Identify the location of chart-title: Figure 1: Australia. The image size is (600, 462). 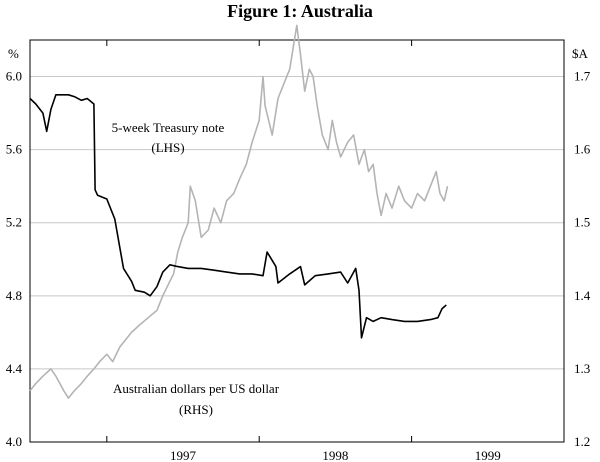
(300, 11).